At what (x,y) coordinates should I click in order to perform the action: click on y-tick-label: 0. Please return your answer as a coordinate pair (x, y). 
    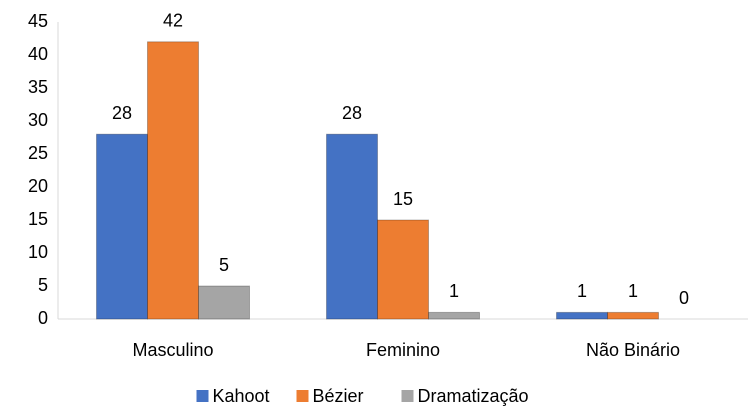
    Looking at the image, I should click on (43, 318).